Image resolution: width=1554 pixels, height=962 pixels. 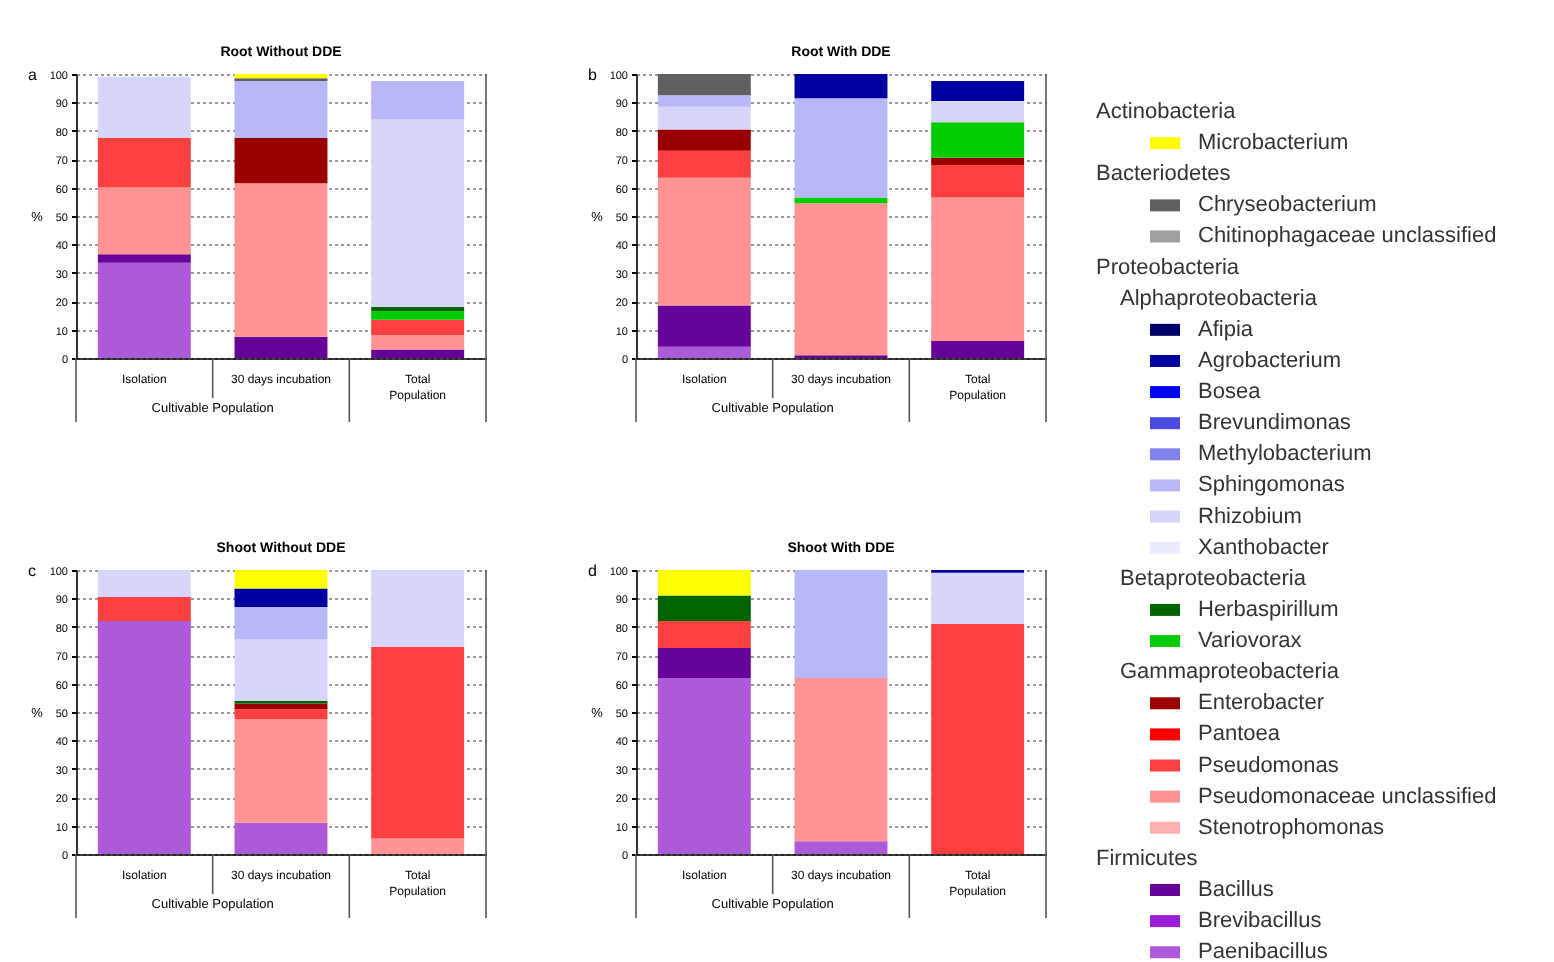 I want to click on legend-label: Pantoea, so click(x=1240, y=734).